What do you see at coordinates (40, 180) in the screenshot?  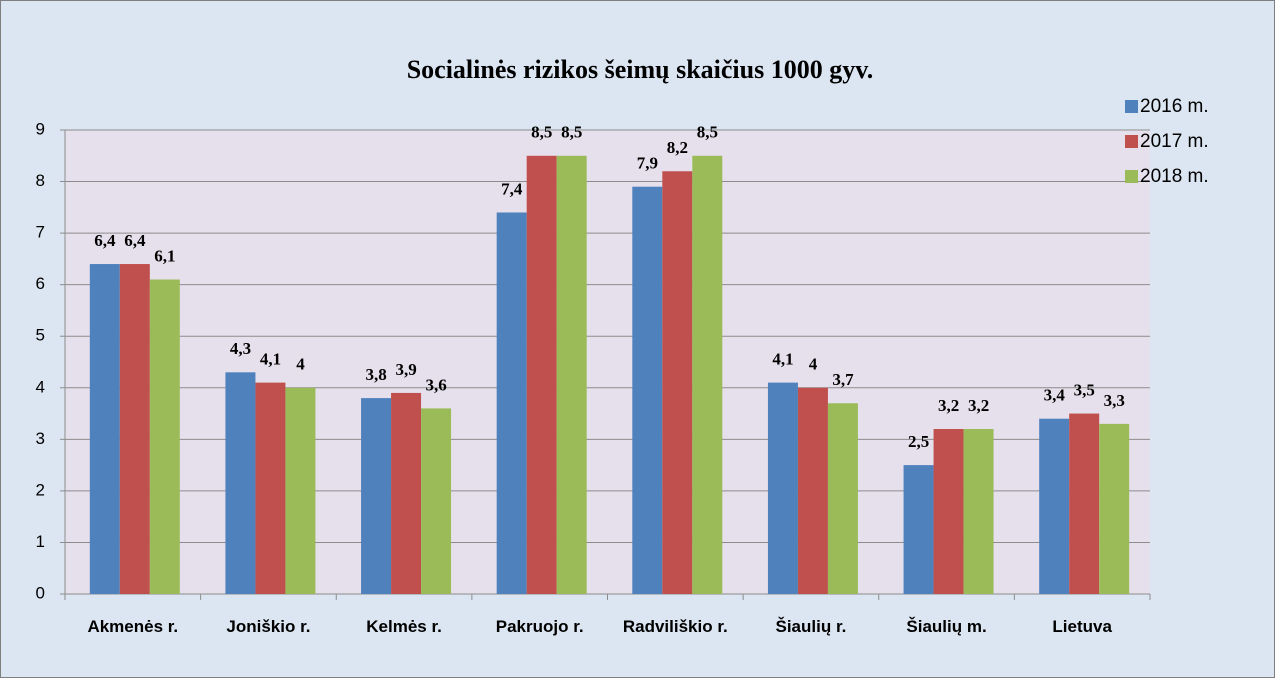 I see `y-tick-label: 8` at bounding box center [40, 180].